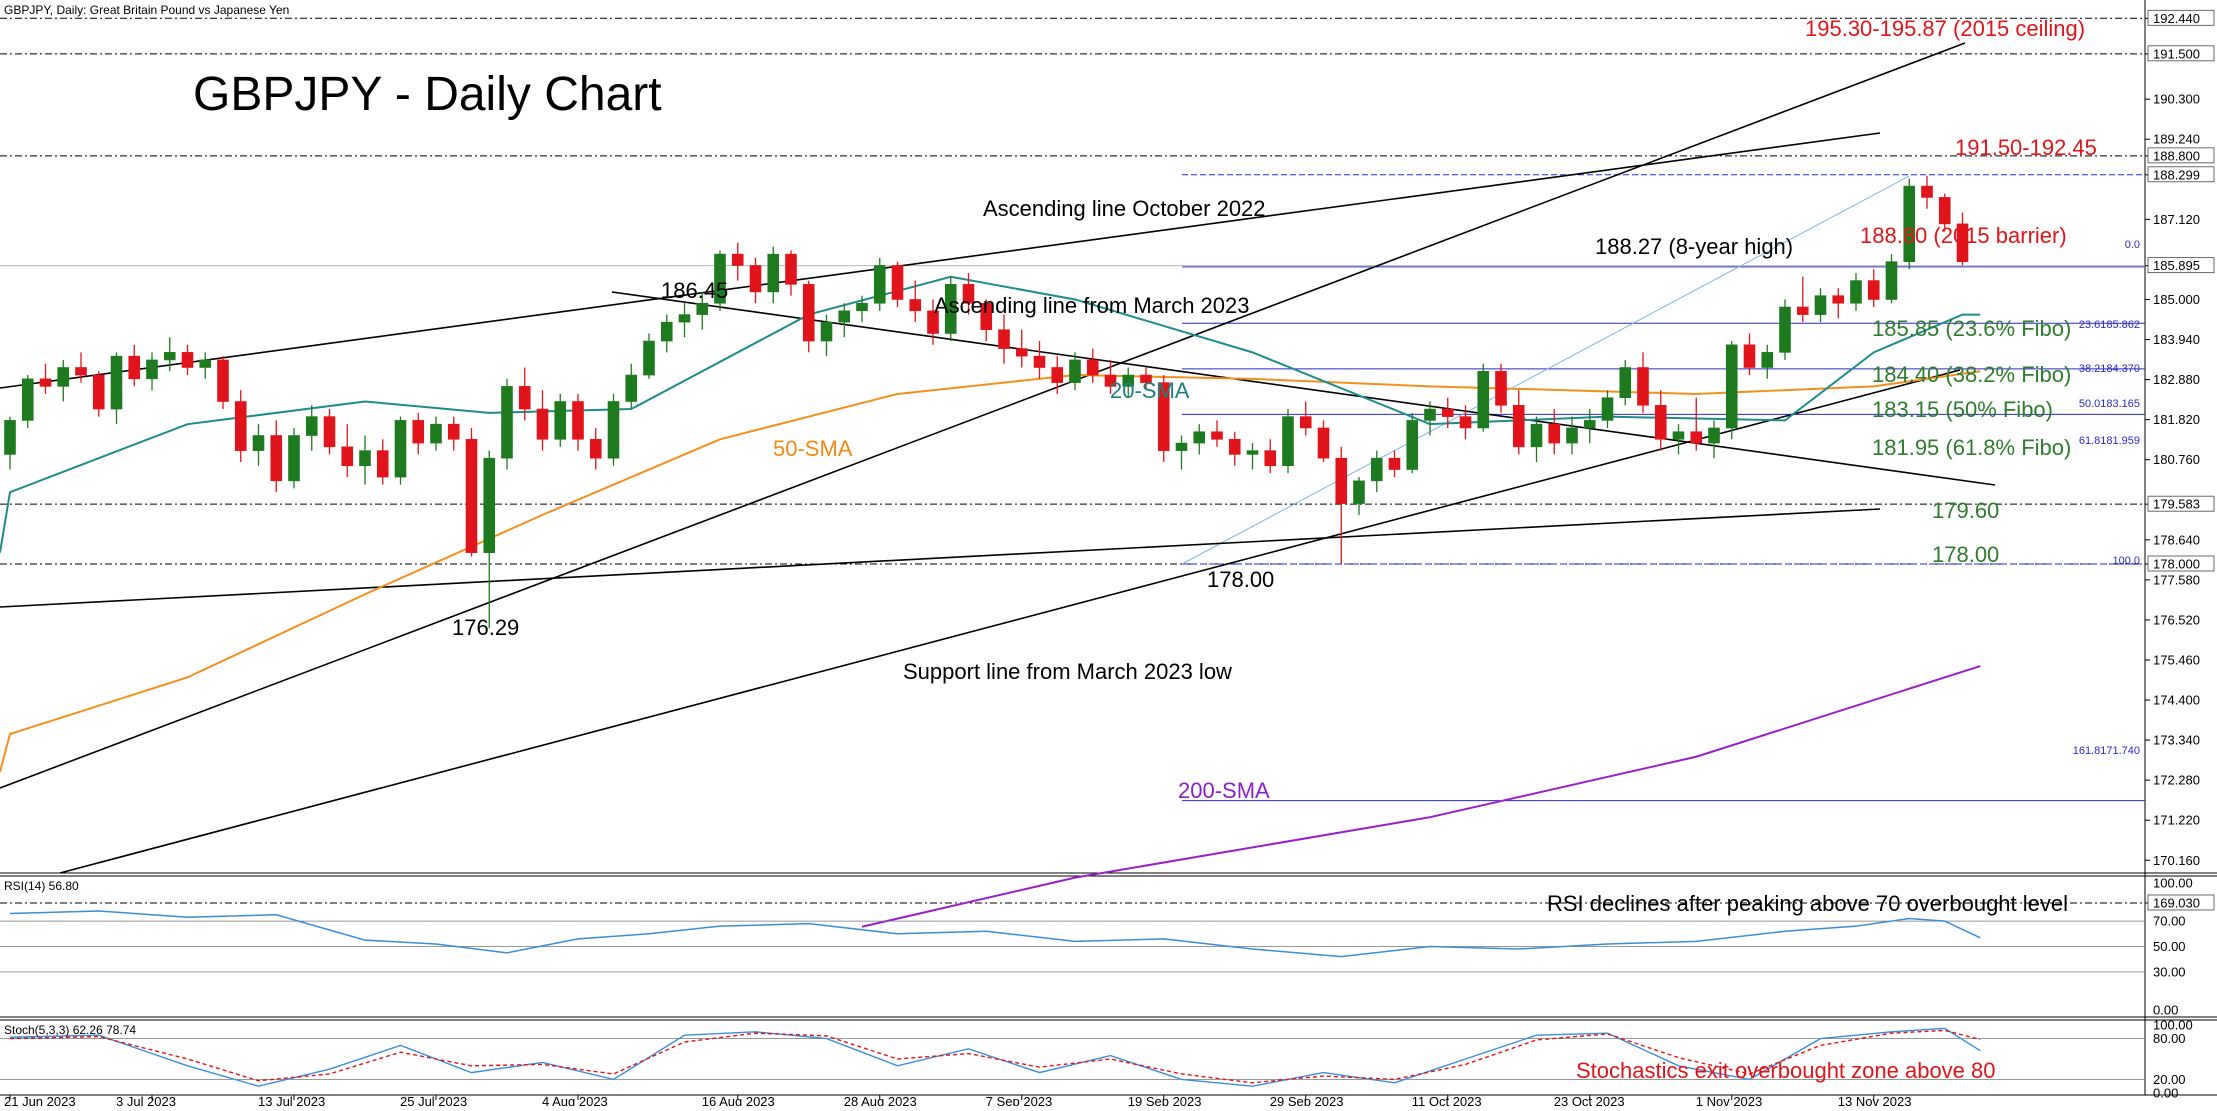  I want to click on price-label: 190.300, so click(2176, 99).